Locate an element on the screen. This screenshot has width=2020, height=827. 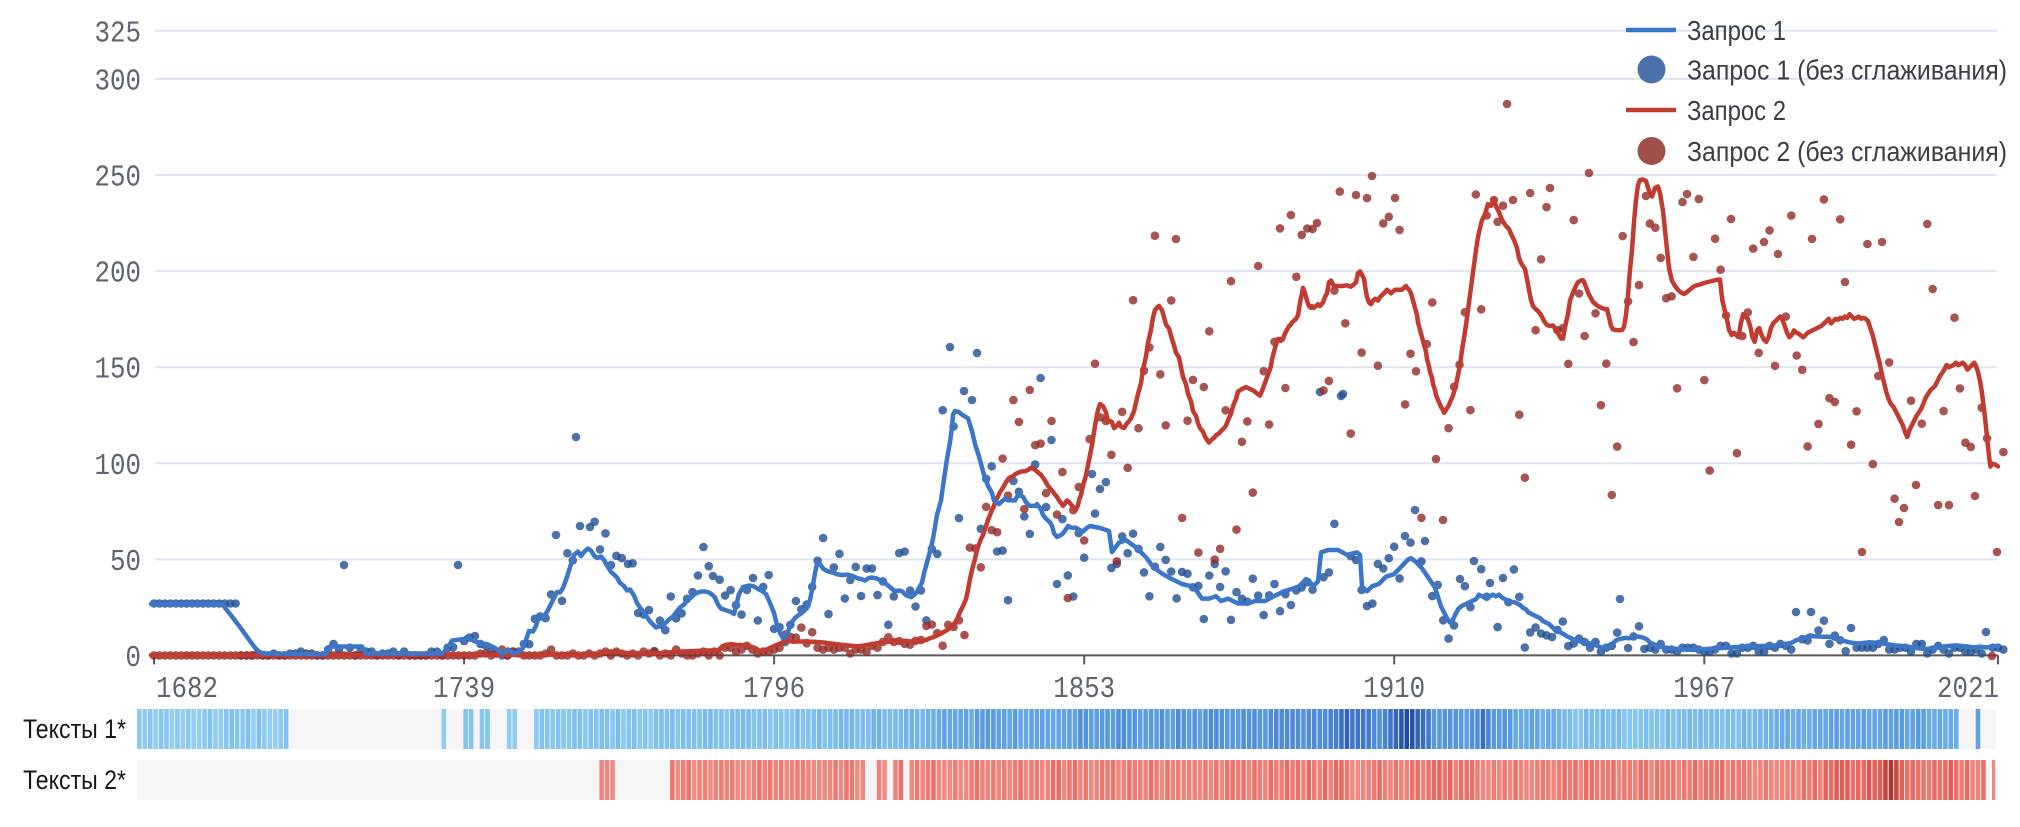
svg-text: Запрос 1 (без сглаживания) is located at coordinates (1847, 70).